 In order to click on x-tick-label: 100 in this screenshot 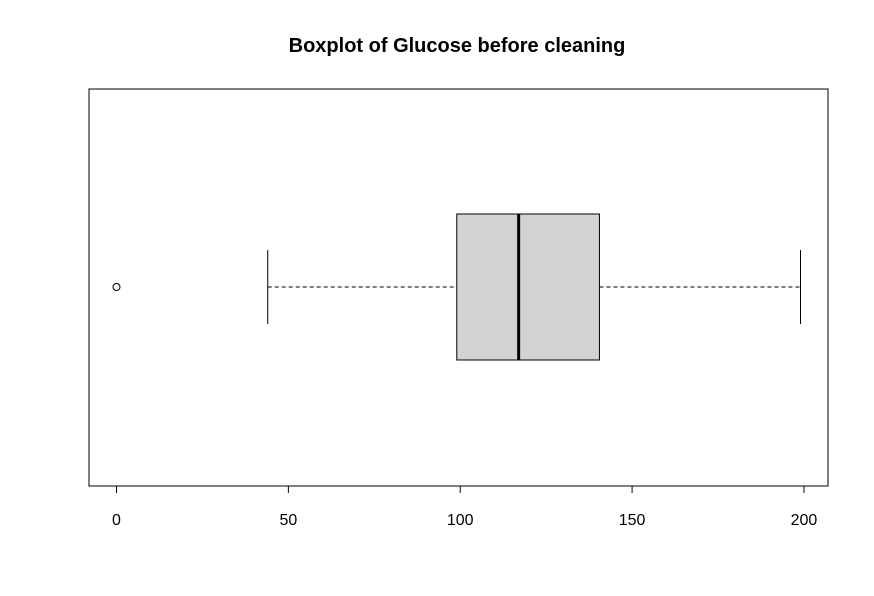, I will do `click(460, 520)`.